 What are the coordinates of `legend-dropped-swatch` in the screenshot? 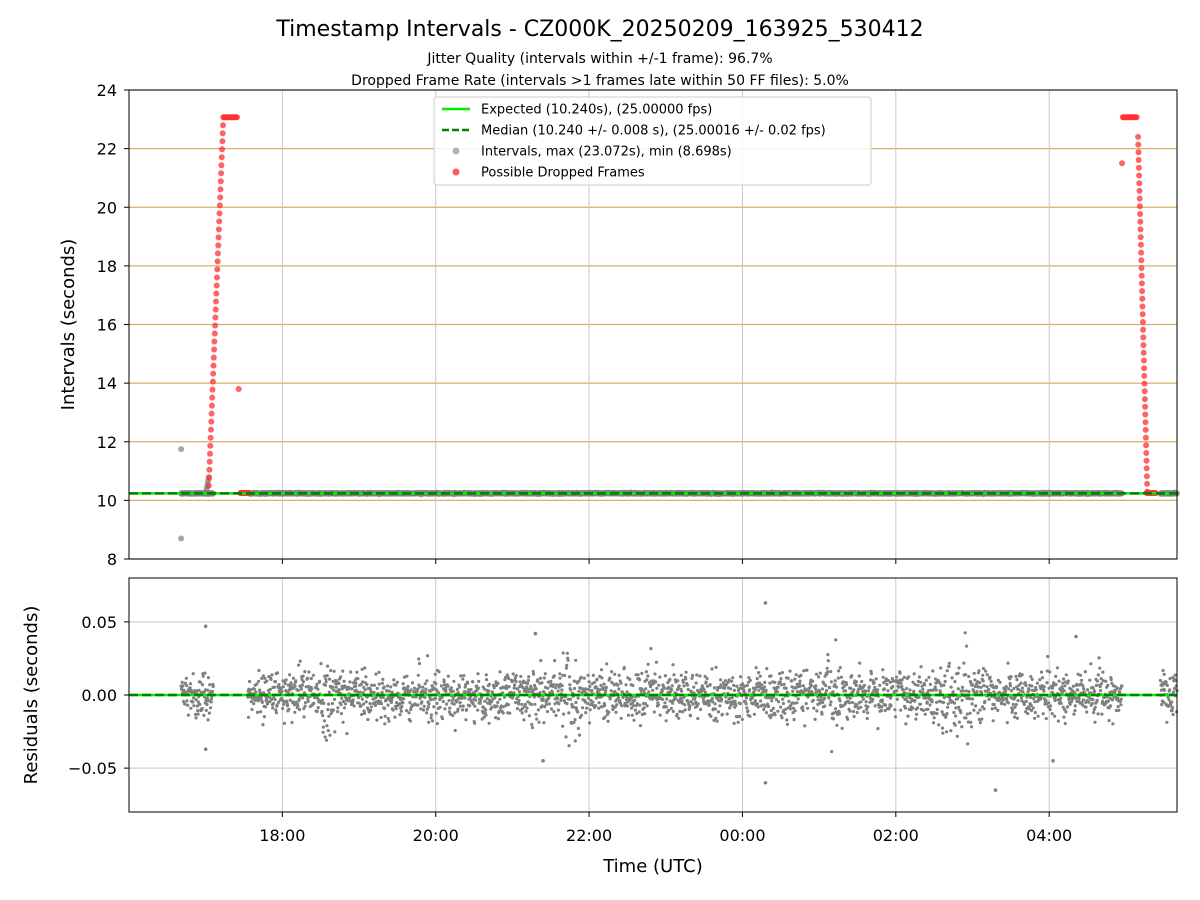 It's located at (456, 172).